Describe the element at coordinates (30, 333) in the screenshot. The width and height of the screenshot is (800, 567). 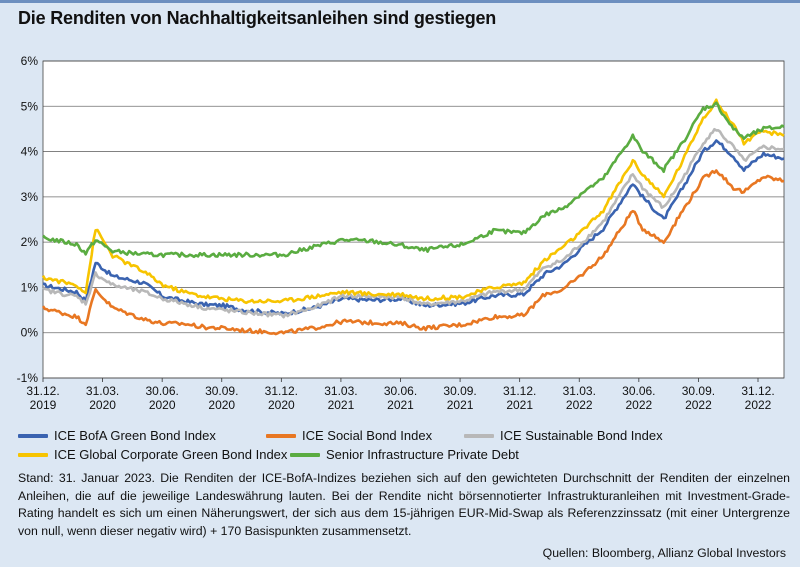
I see `y-tick-label: 0%` at that location.